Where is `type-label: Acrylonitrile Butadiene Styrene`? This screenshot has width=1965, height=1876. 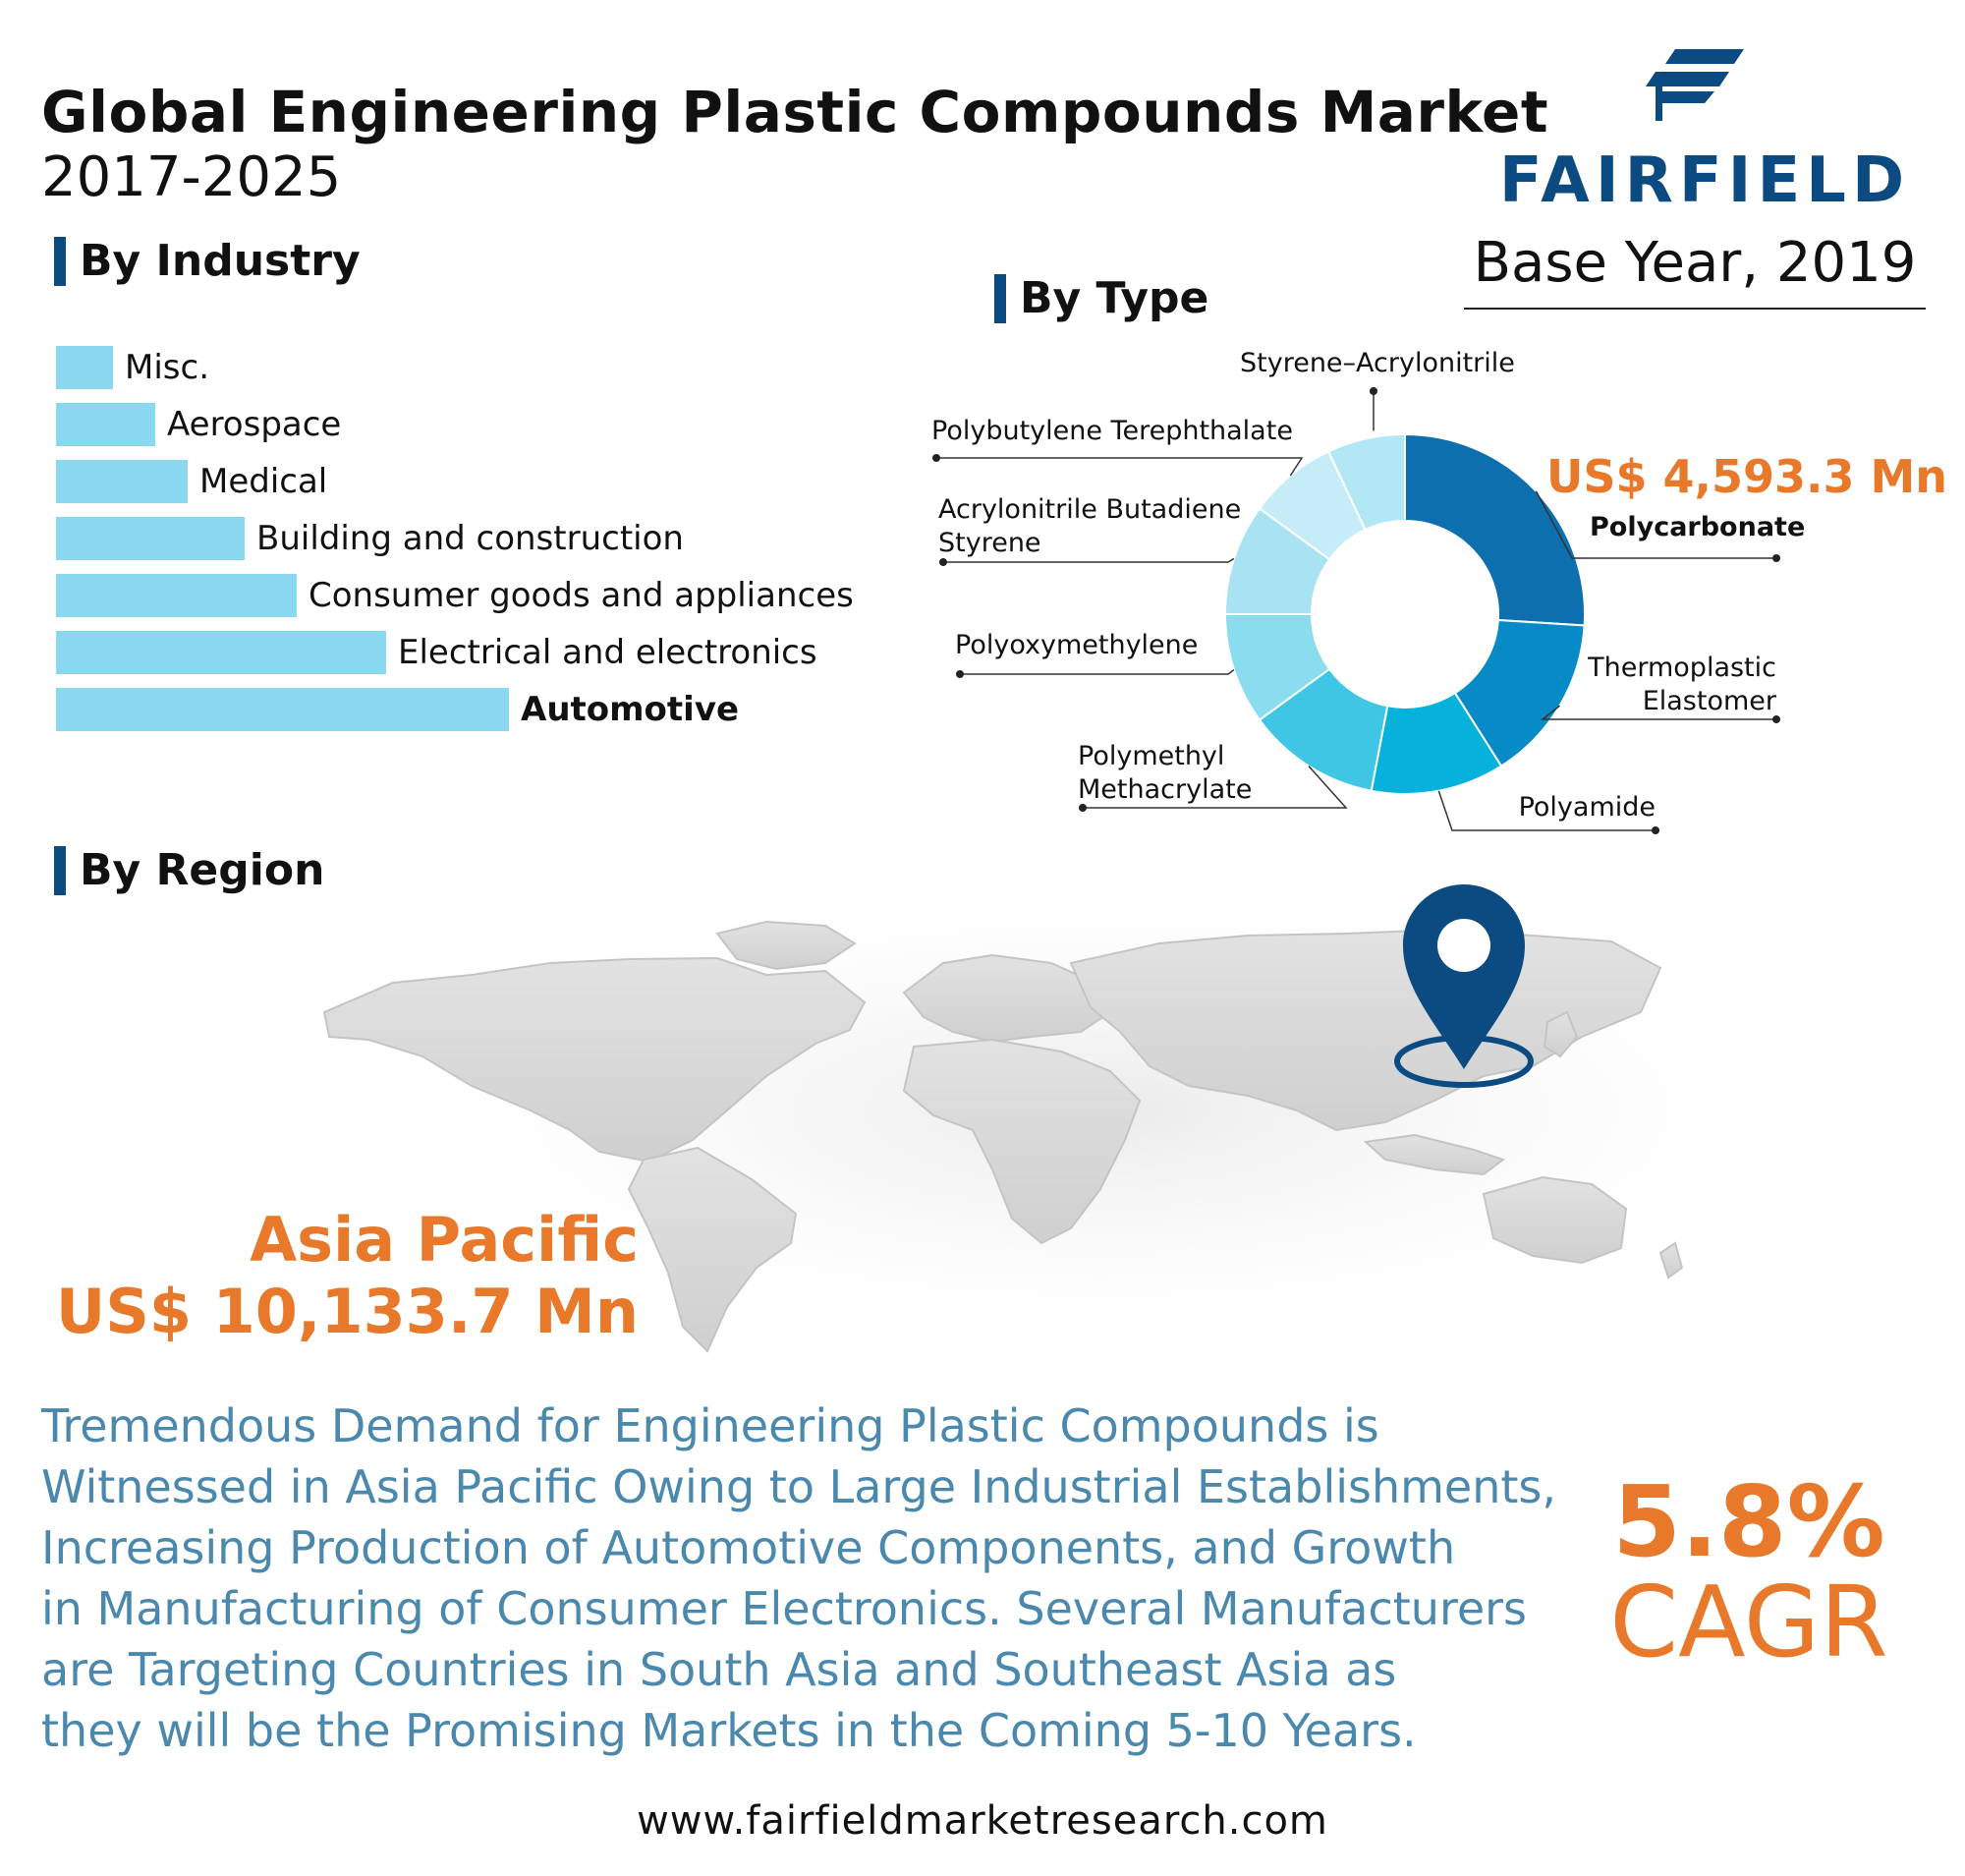 type-label: Acrylonitrile Butadiene Styrene is located at coordinates (1089, 526).